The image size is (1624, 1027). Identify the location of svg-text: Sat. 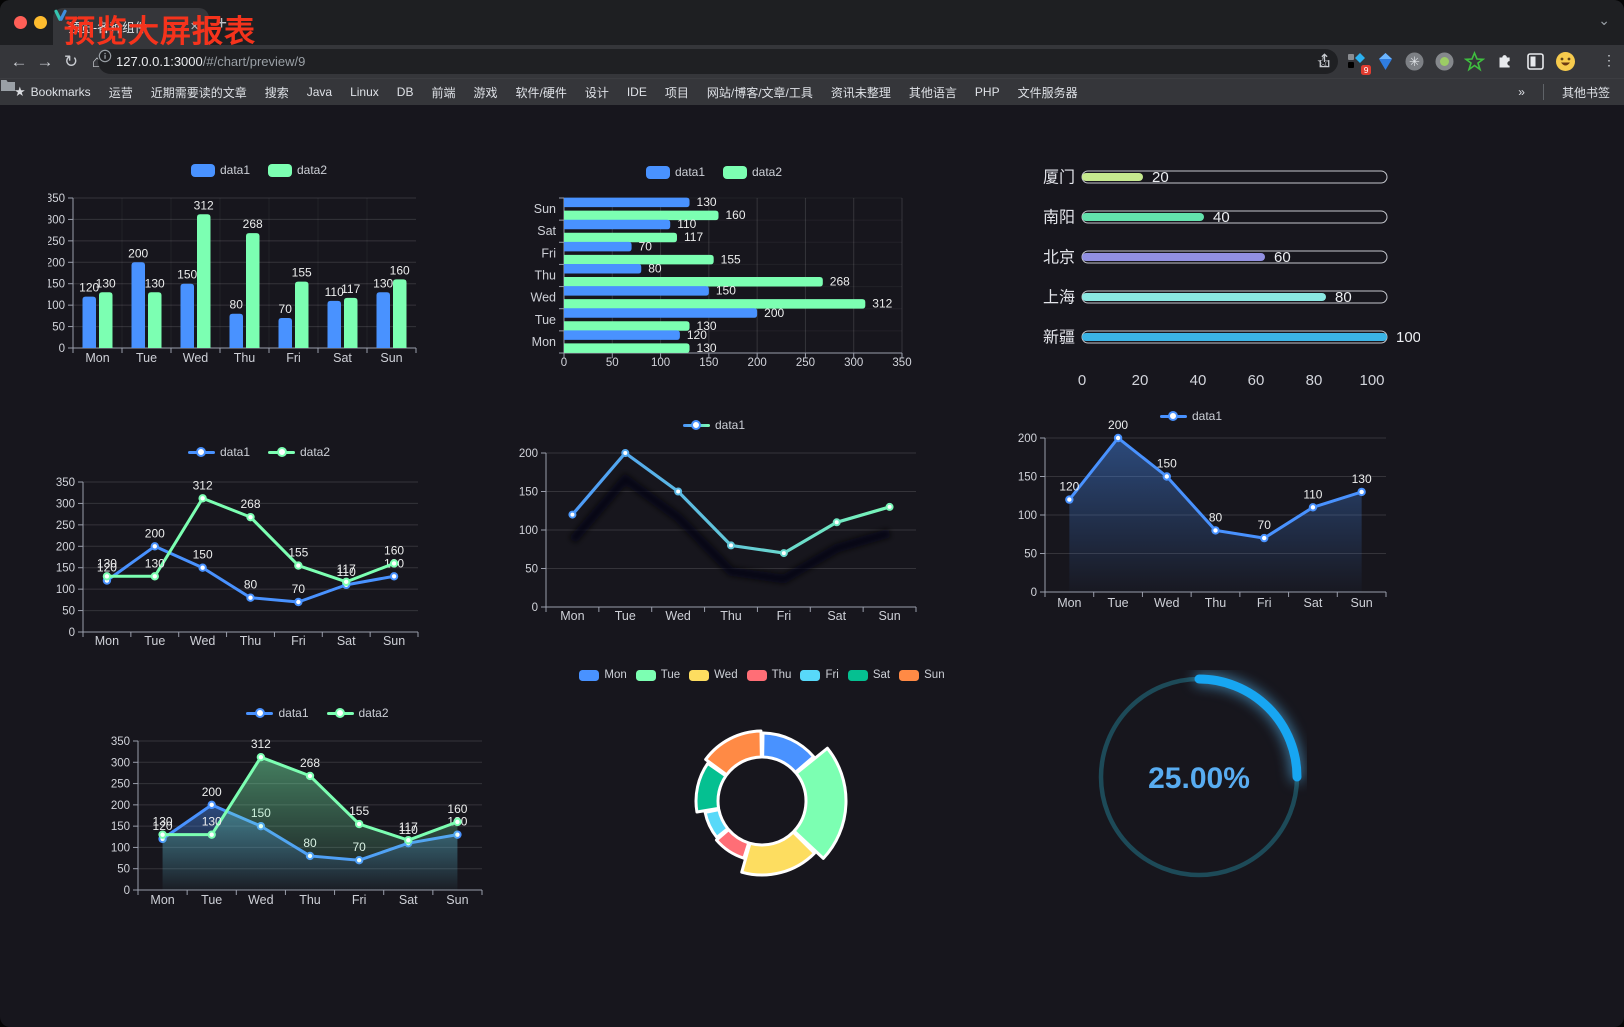
(342, 358).